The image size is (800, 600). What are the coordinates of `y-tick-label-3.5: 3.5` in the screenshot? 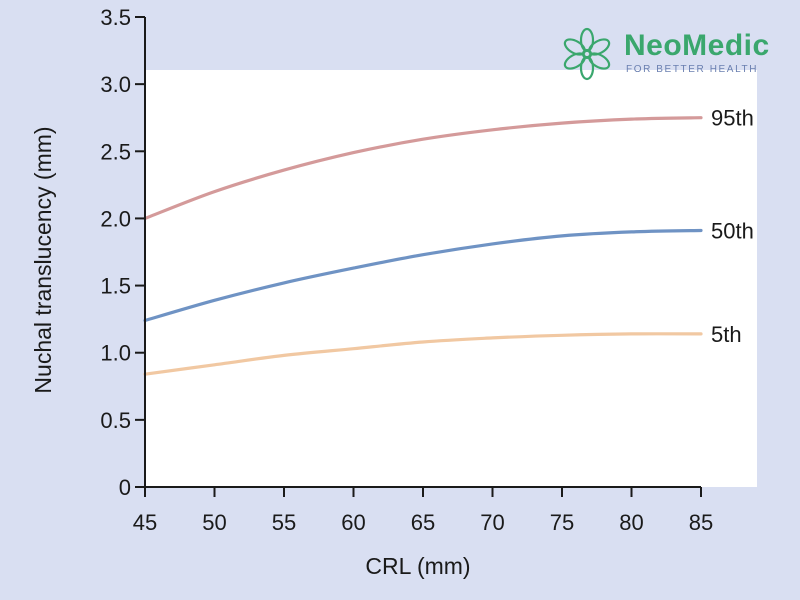 It's located at (115, 17).